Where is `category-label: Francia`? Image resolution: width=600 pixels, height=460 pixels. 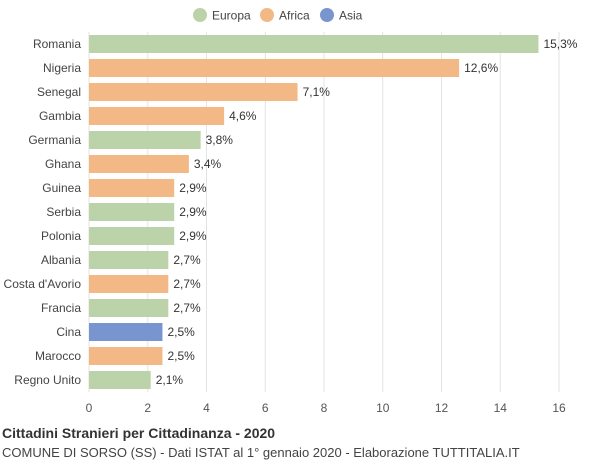
category-label: Francia is located at coordinates (61, 308).